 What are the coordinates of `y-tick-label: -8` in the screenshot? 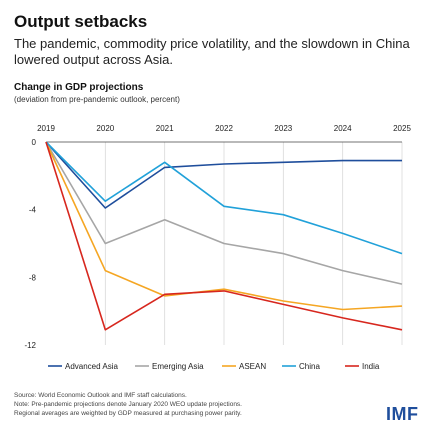 It's located at (33, 277).